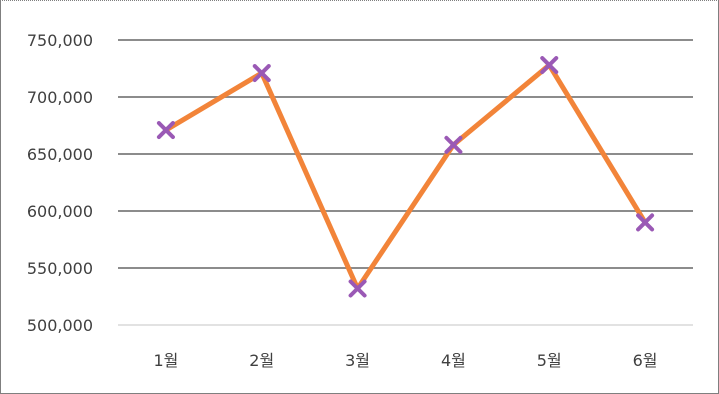 The height and width of the screenshot is (394, 719). Describe the element at coordinates (60, 268) in the screenshot. I see `y-tick-label: 550,000` at that location.